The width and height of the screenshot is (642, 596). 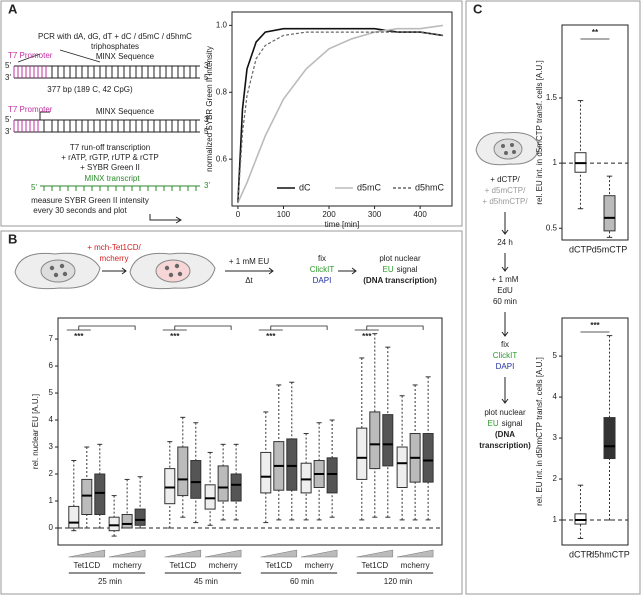 What do you see at coordinates (109, 157) in the screenshot?
I see `diagram-text: + rATP, rGTP, rUTP & rCTP` at bounding box center [109, 157].